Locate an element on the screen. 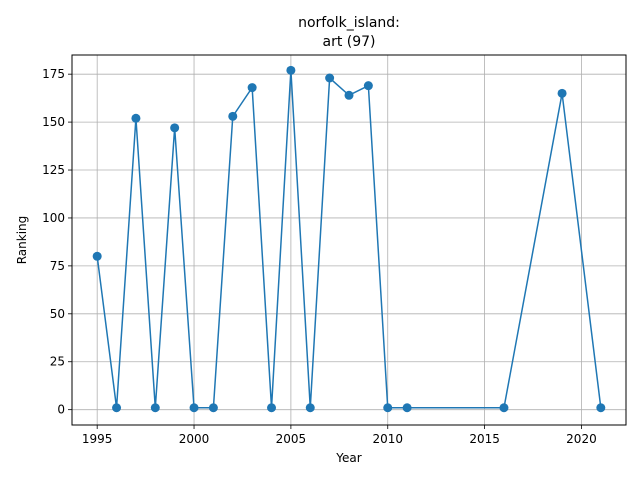  y-tick-label: 50 is located at coordinates (57, 314).